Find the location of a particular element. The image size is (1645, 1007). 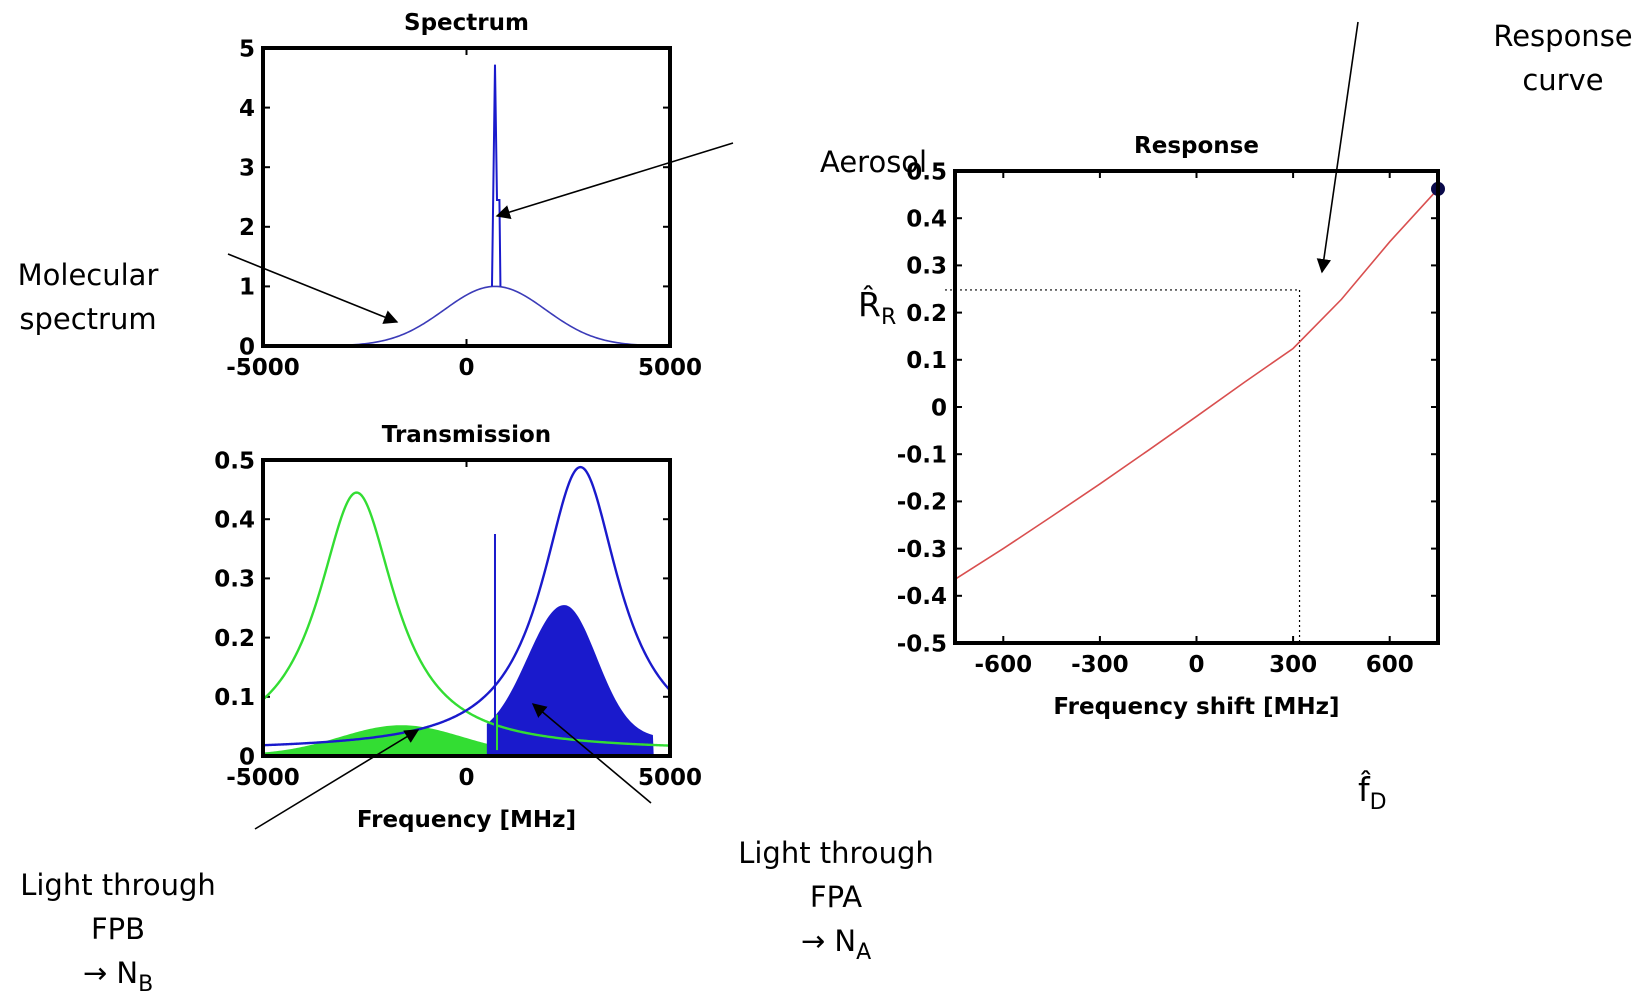

chart-title: Response is located at coordinates (1196, 146).